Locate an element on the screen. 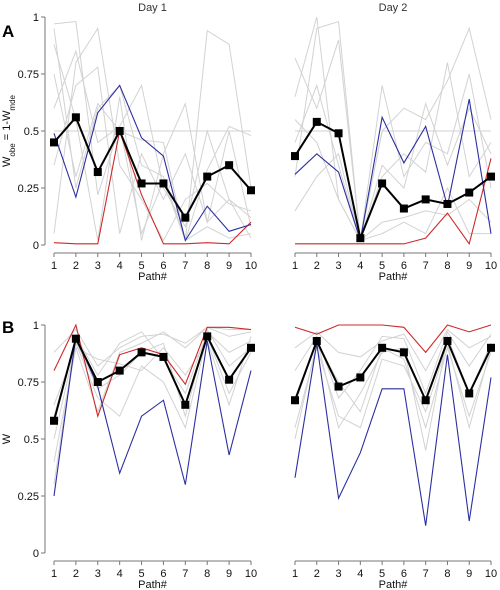 This screenshot has width=500, height=590. x-tick-label: 3 is located at coordinates (98, 266).